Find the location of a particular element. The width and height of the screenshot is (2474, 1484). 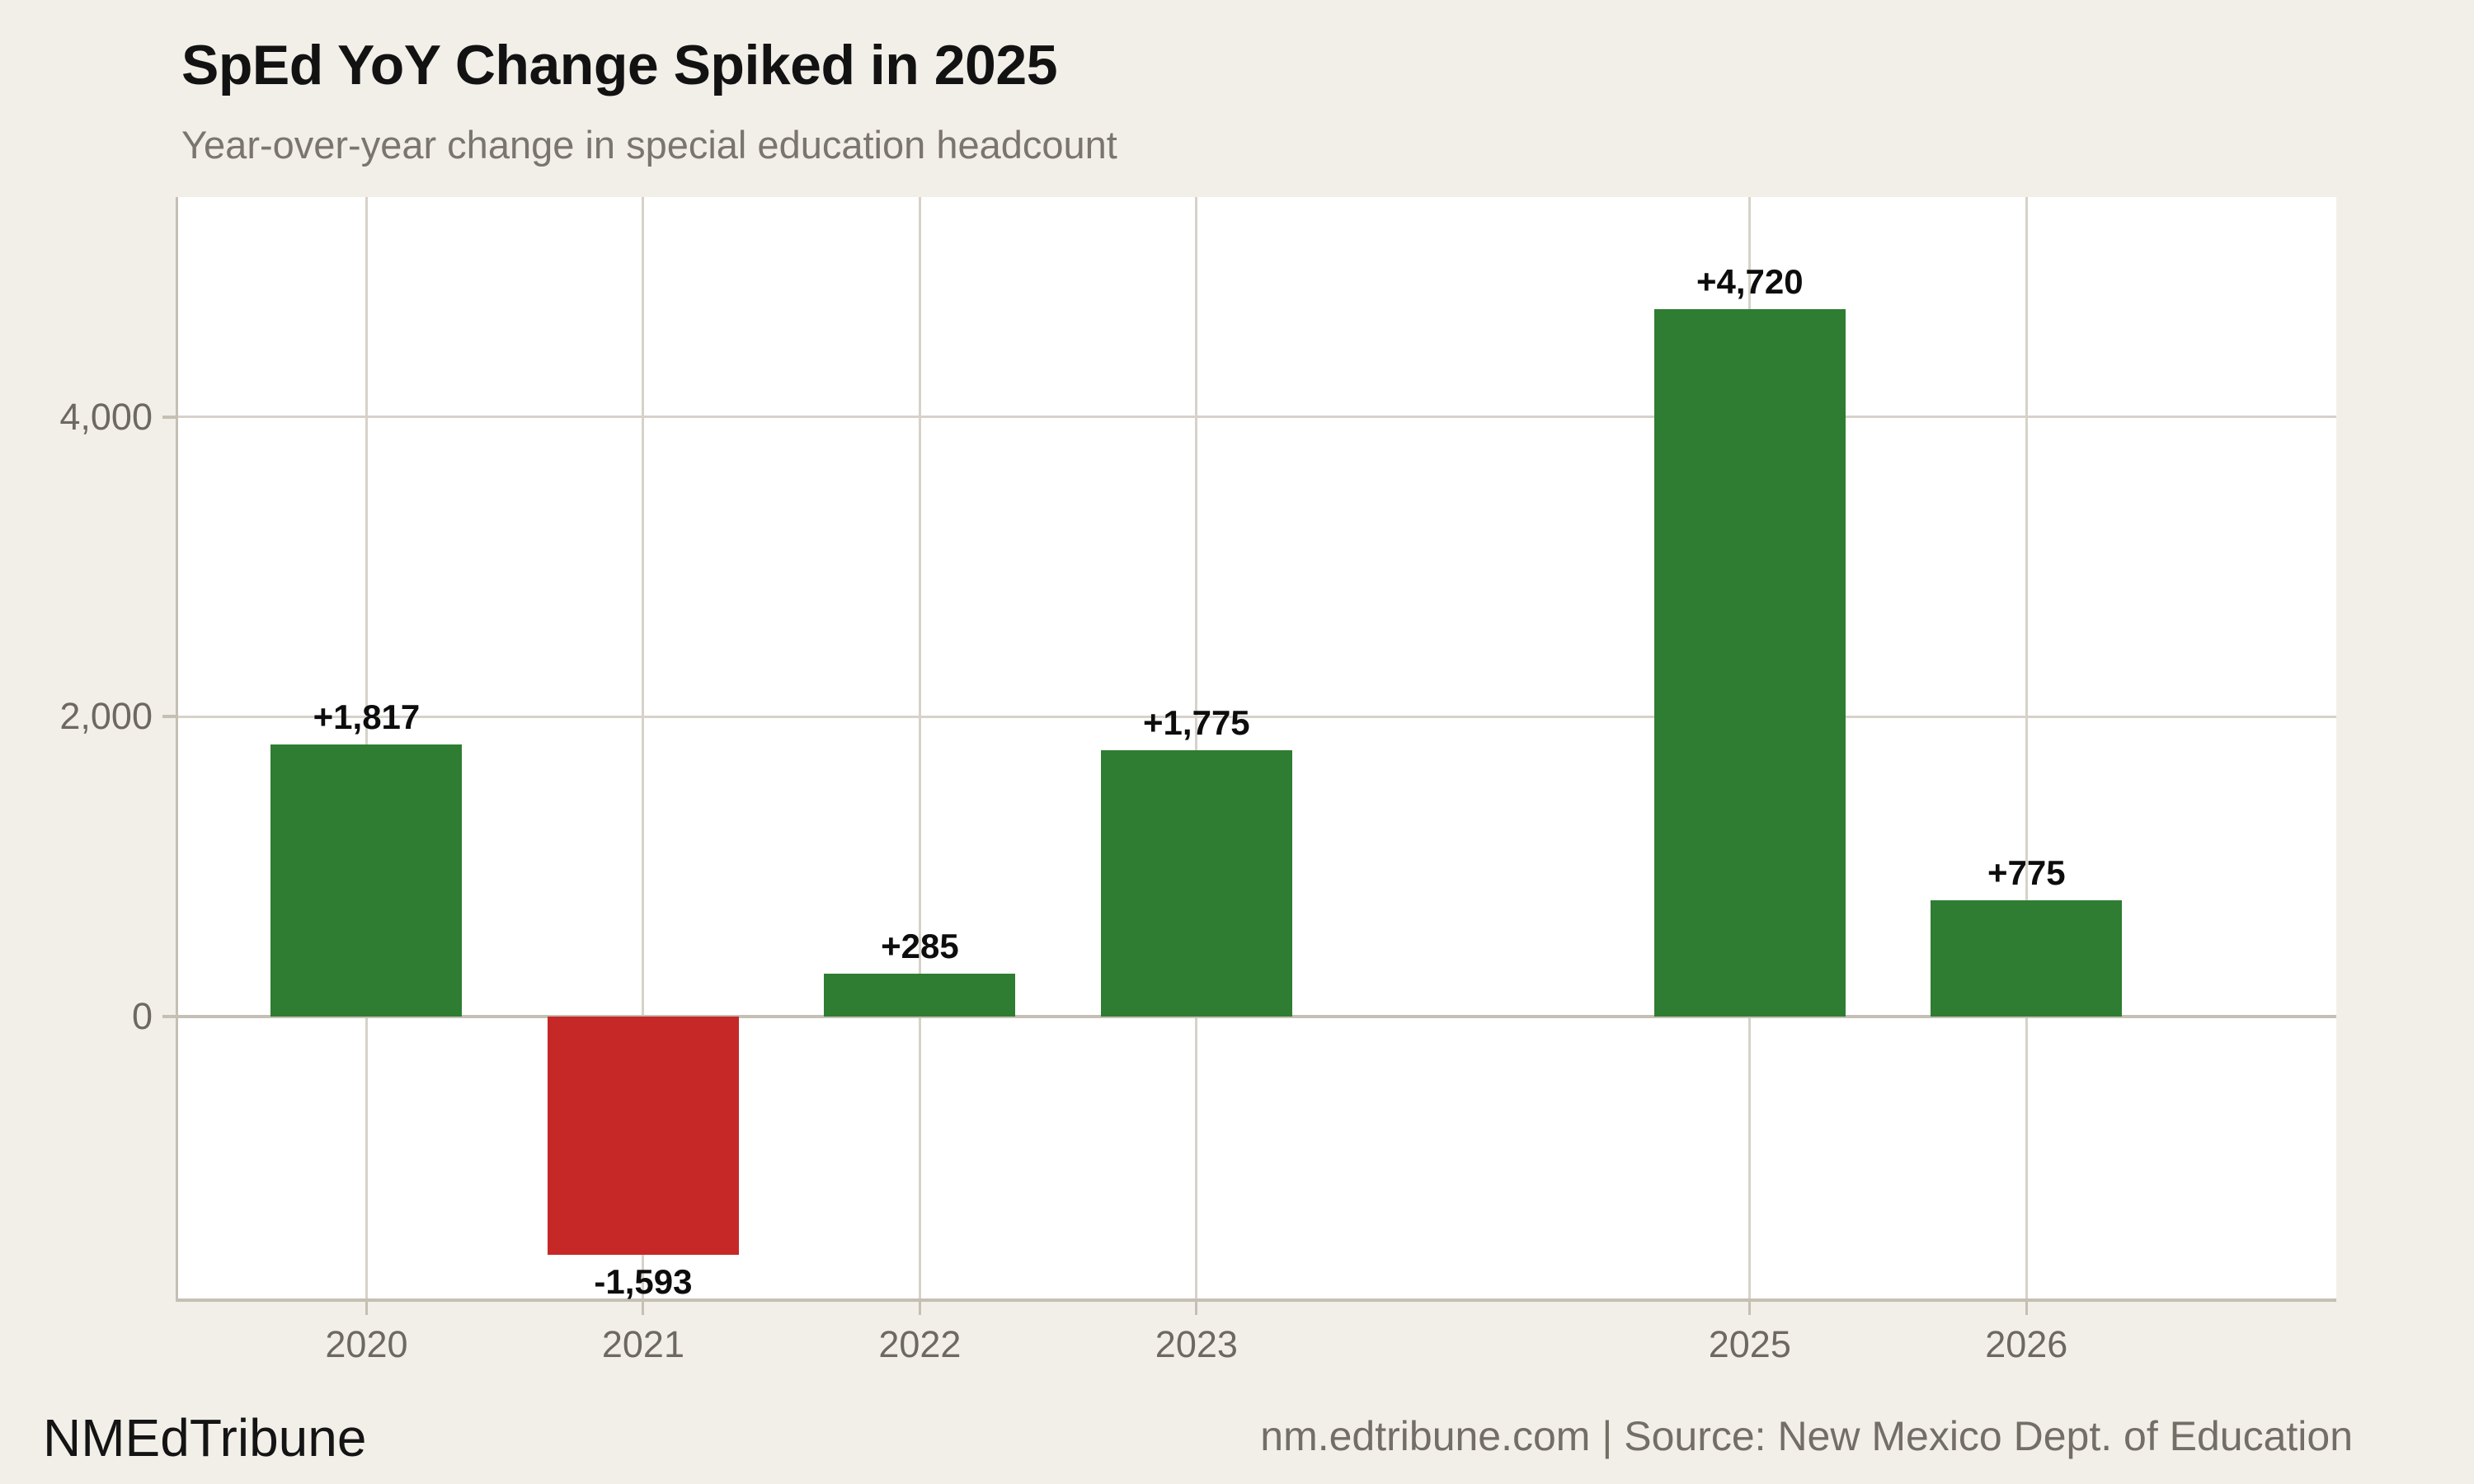

x-axis-tick-label: 2023 is located at coordinates (1196, 1344).